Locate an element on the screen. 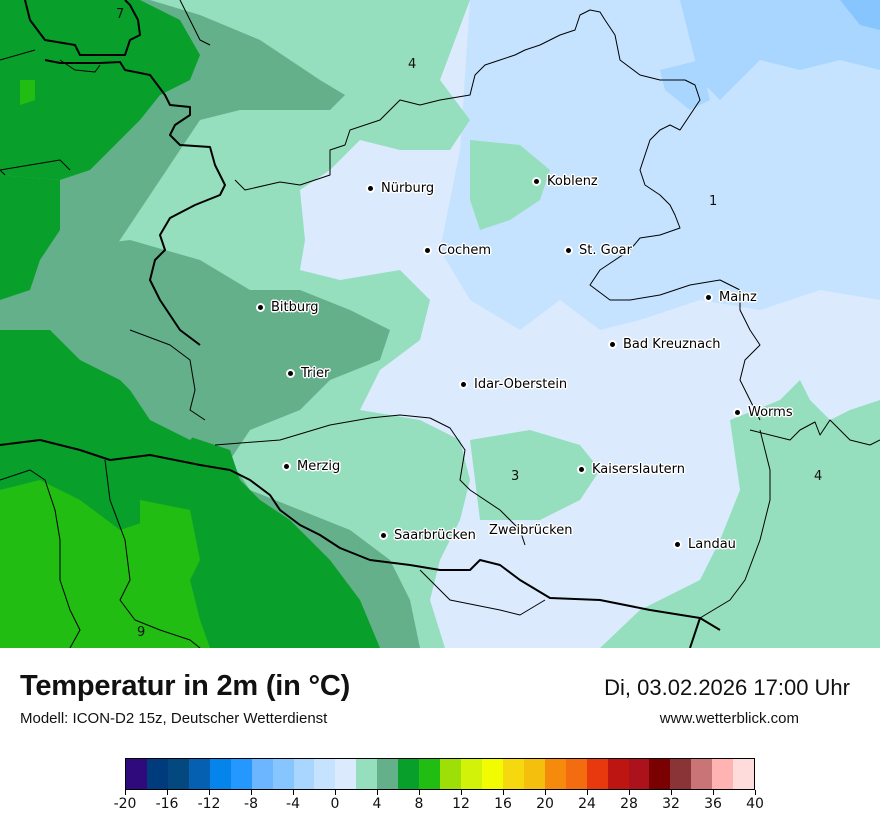 This screenshot has width=880, height=830. city-name: Bitburg is located at coordinates (295, 307).